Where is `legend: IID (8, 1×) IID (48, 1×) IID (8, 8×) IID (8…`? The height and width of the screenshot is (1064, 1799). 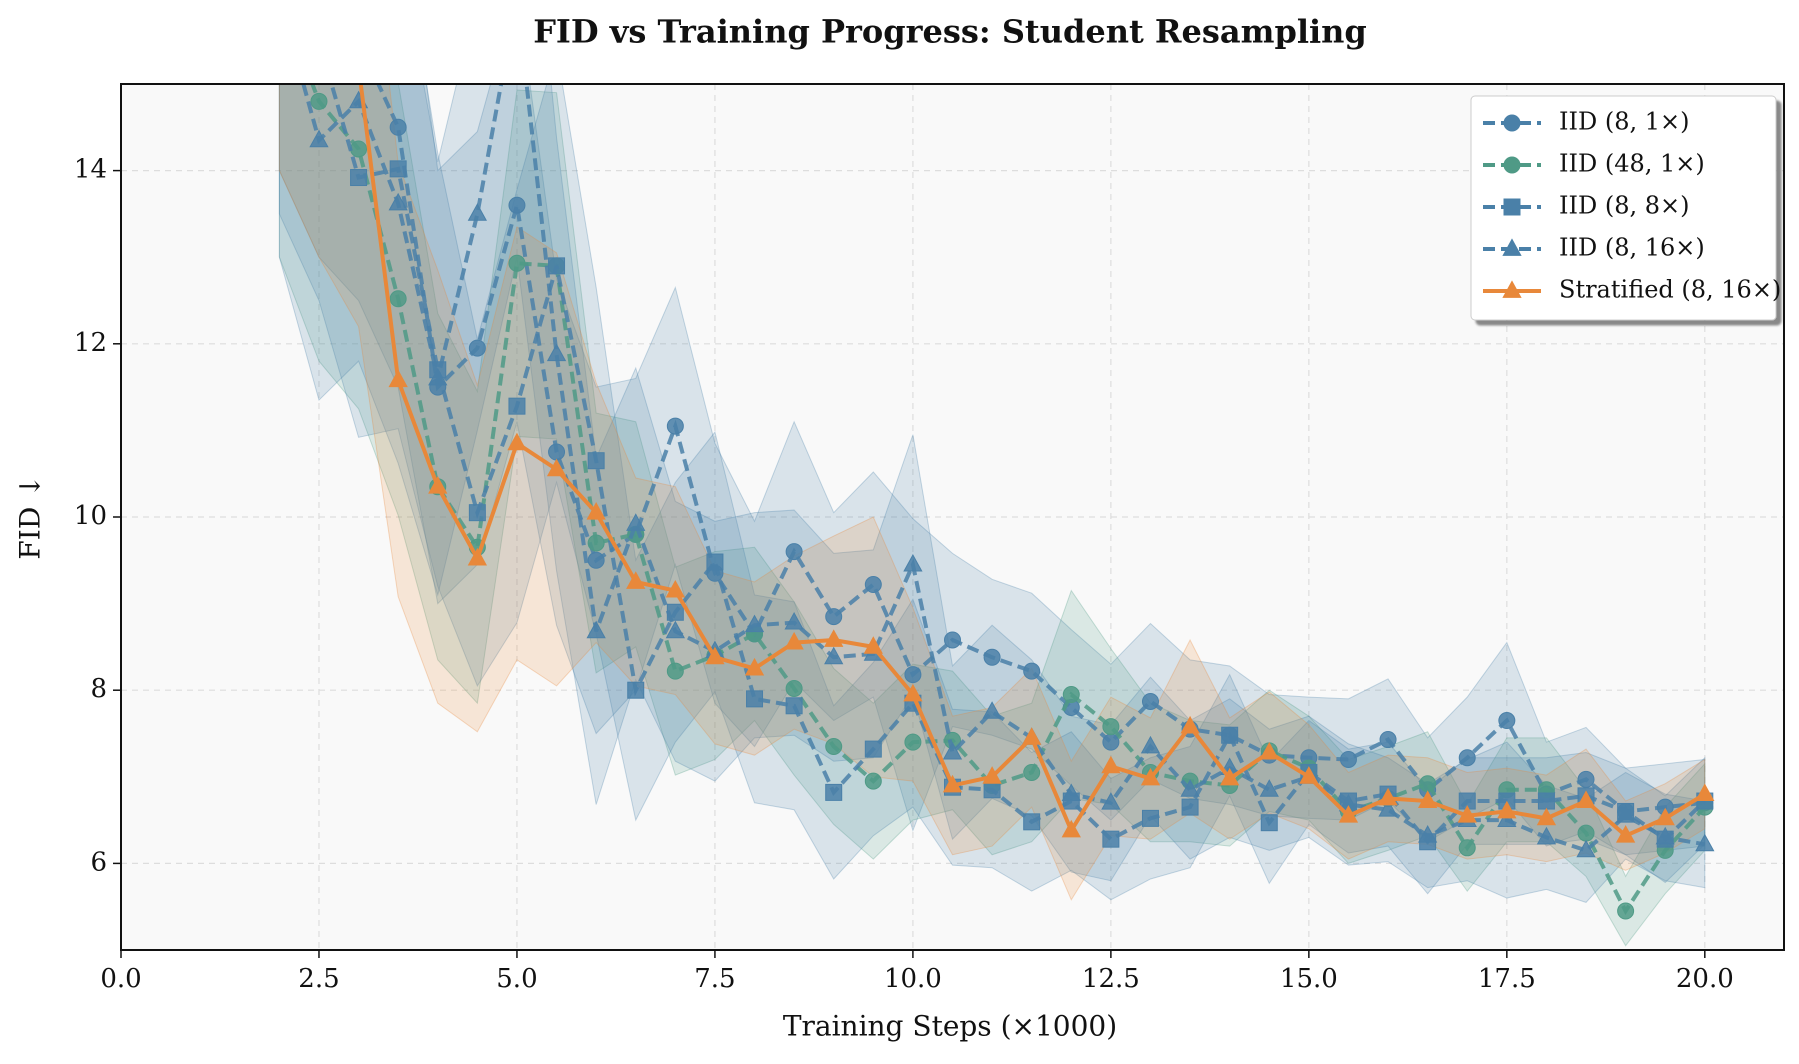 legend: IID (8, 1×) IID (48, 1×) IID (8, 8×) IID (8… is located at coordinates (1625, 208).